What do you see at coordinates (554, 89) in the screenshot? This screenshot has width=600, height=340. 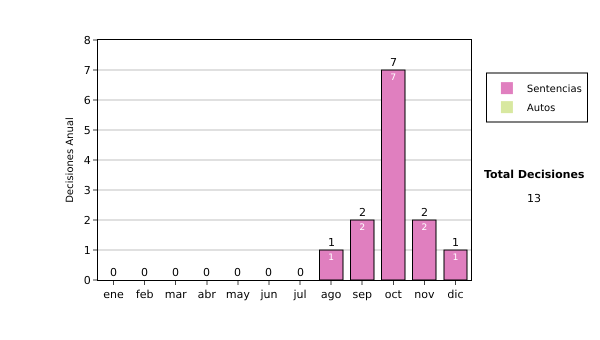 I see `legend-label: Sentencias` at bounding box center [554, 89].